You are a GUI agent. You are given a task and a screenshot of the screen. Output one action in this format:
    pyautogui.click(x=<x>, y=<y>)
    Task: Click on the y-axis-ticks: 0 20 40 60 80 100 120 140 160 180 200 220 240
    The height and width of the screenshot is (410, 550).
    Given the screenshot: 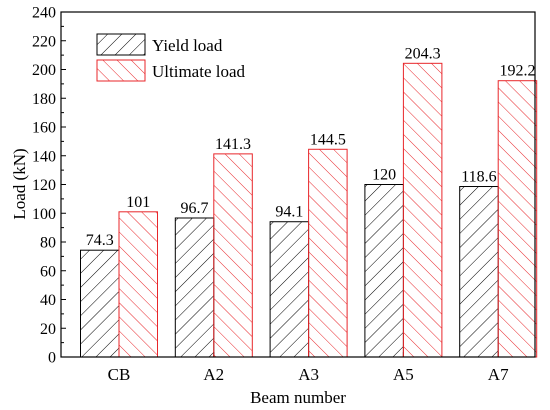 What is the action you would take?
    pyautogui.click(x=49, y=186)
    